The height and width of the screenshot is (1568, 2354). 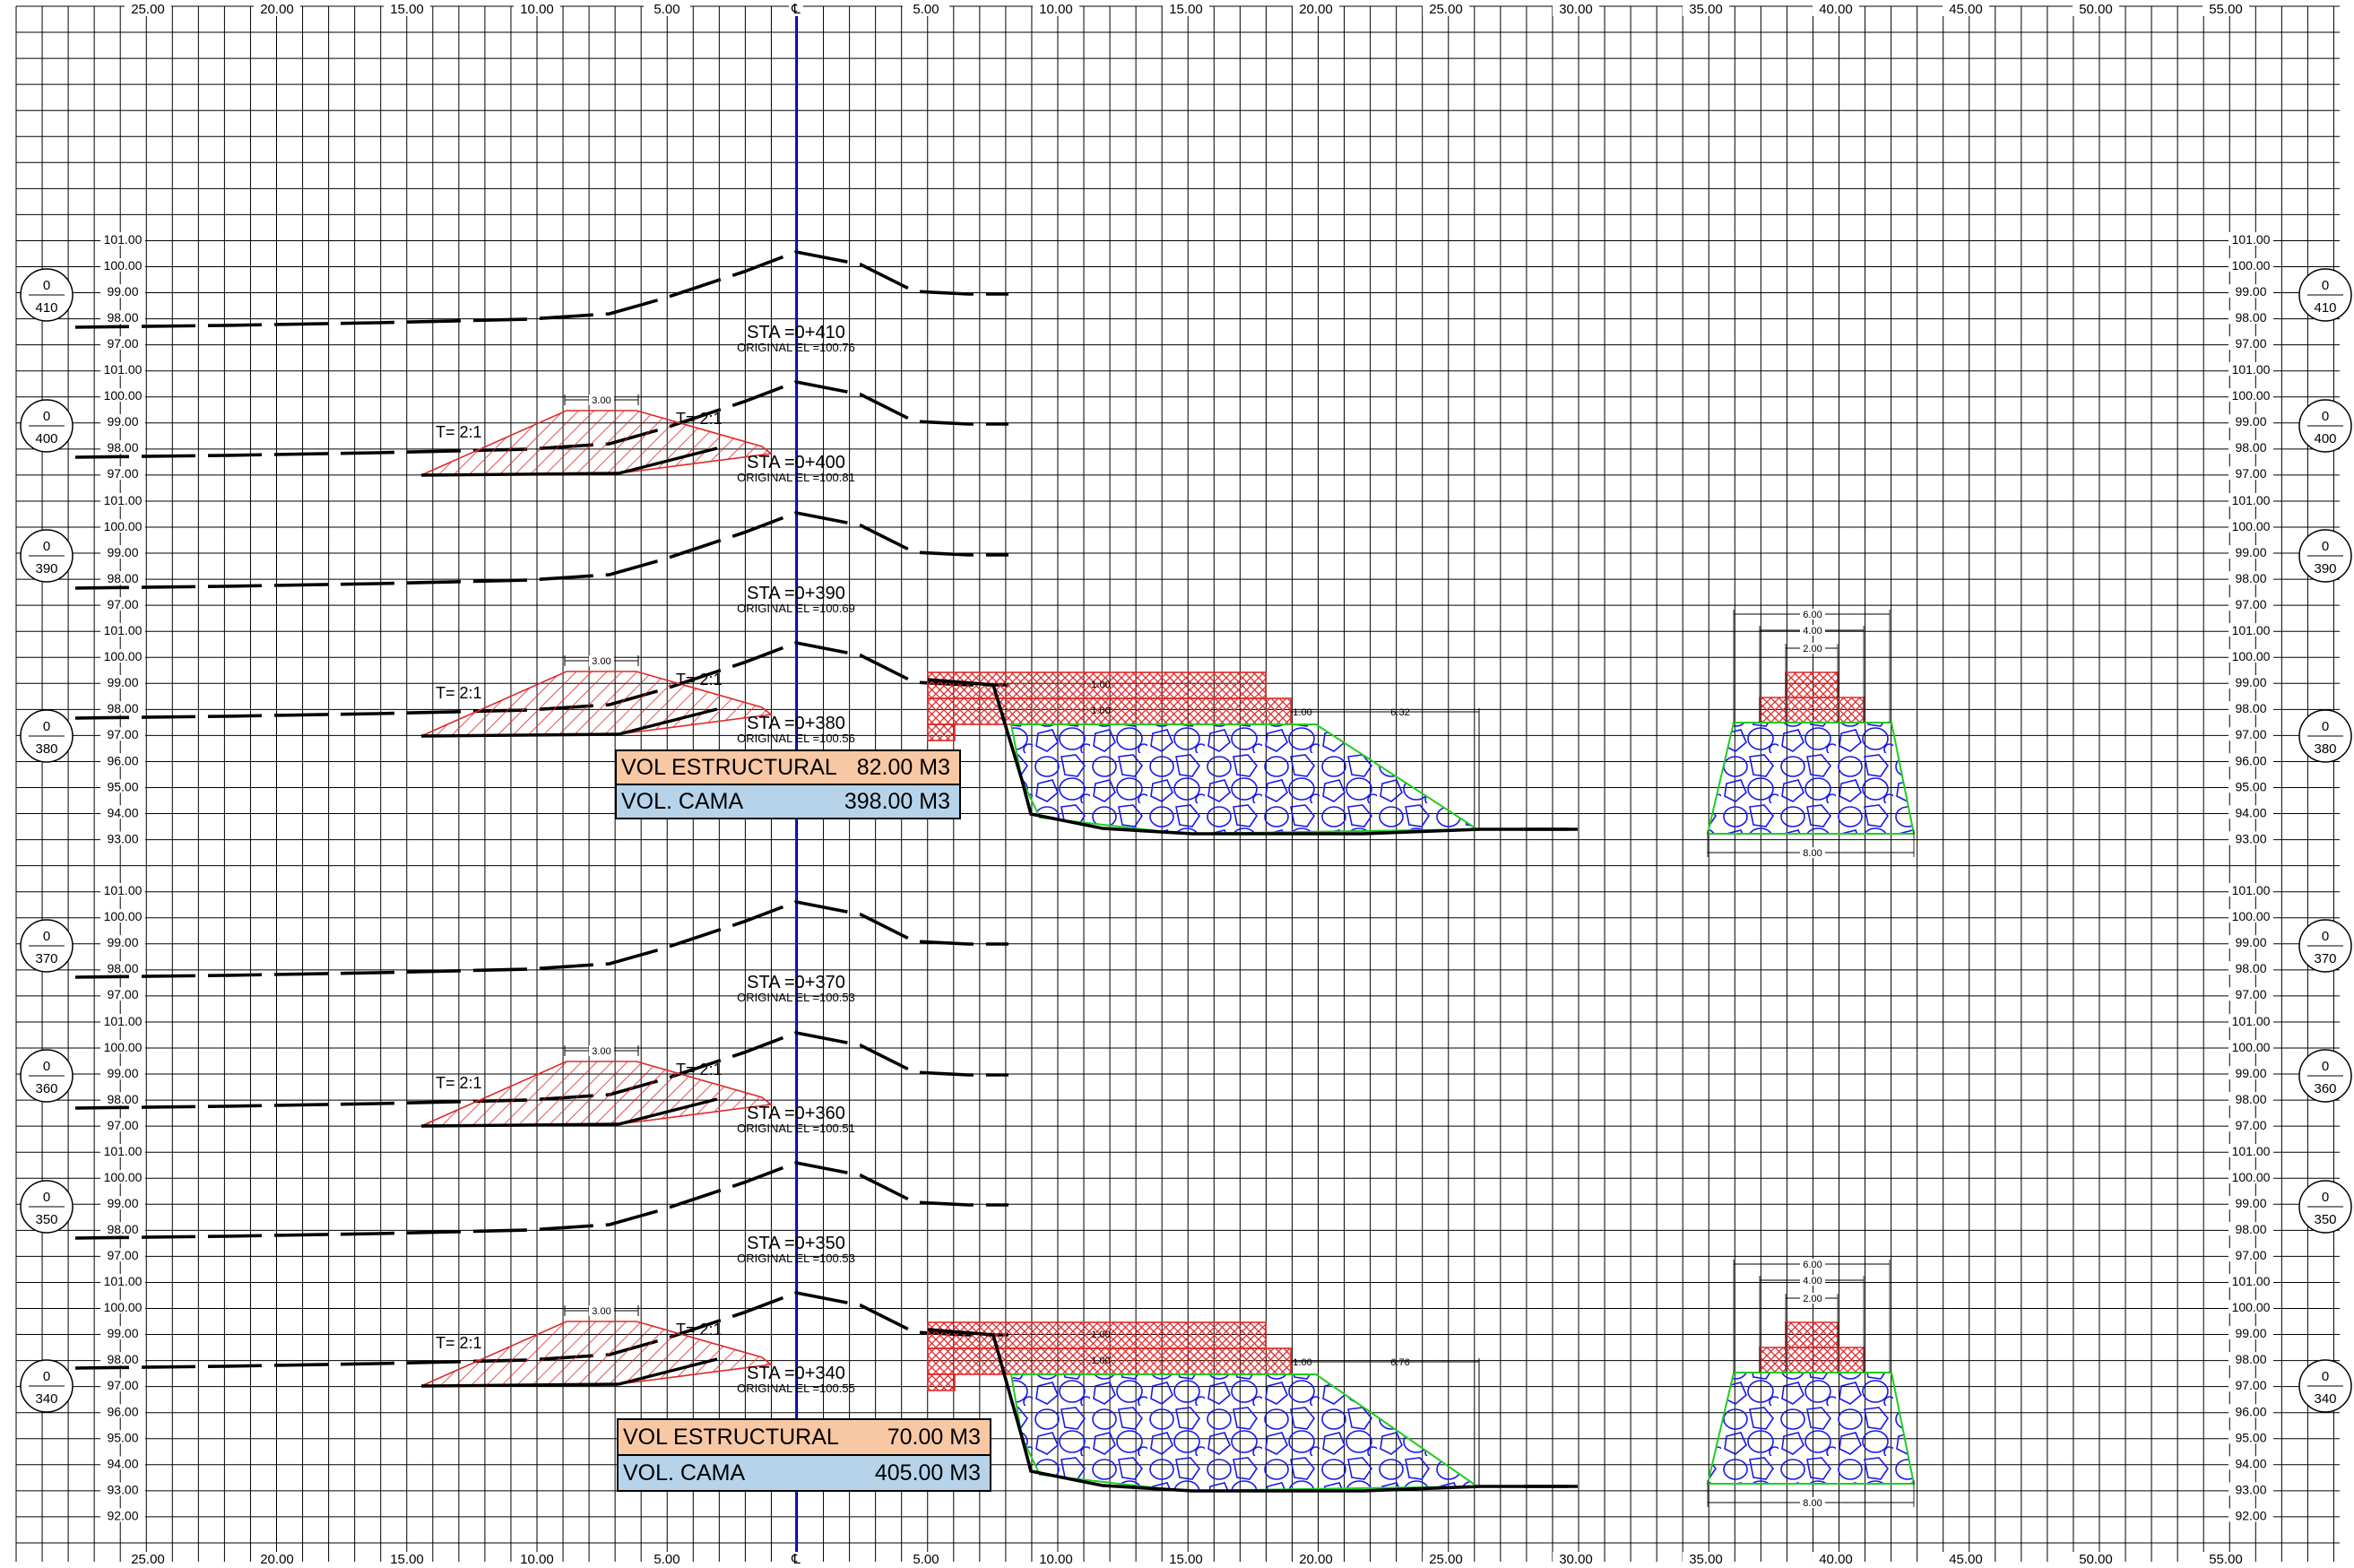 What do you see at coordinates (122, 994) in the screenshot?
I see `elev-label-left: 97.00` at bounding box center [122, 994].